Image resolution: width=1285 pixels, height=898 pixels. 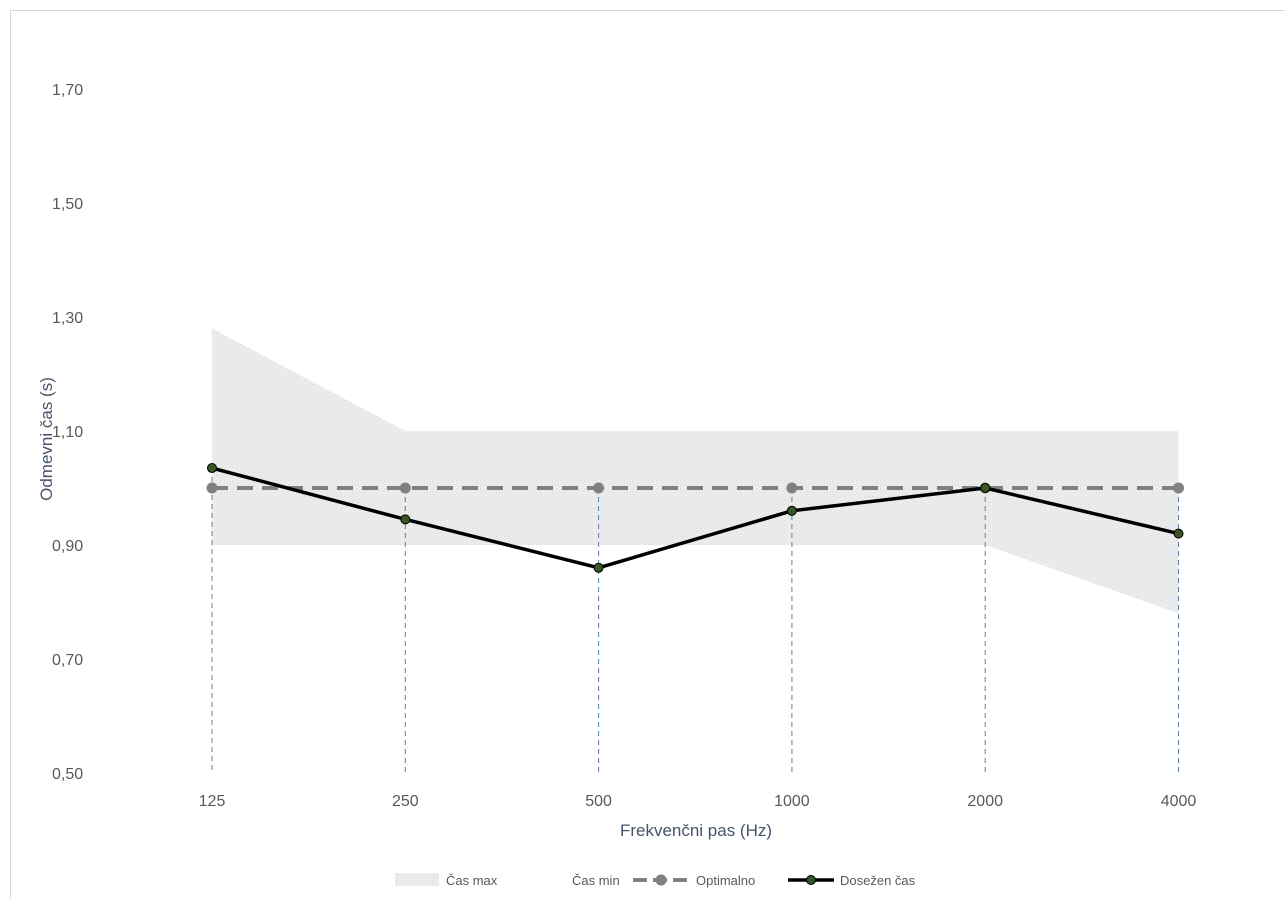 What do you see at coordinates (417, 879) in the screenshot?
I see `legend-swatch-cas-max` at bounding box center [417, 879].